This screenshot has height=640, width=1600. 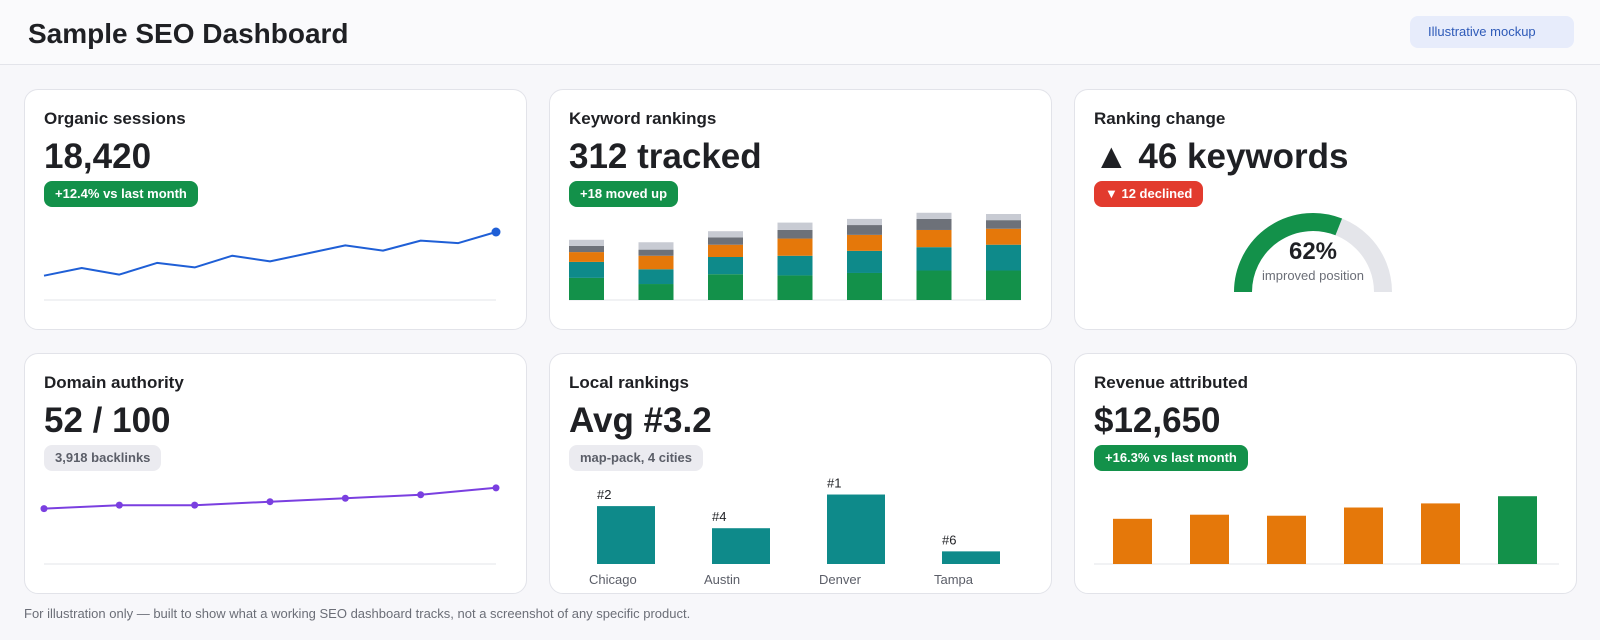 I want to click on local-rankings-value: Avg #3.2, so click(x=640, y=420).